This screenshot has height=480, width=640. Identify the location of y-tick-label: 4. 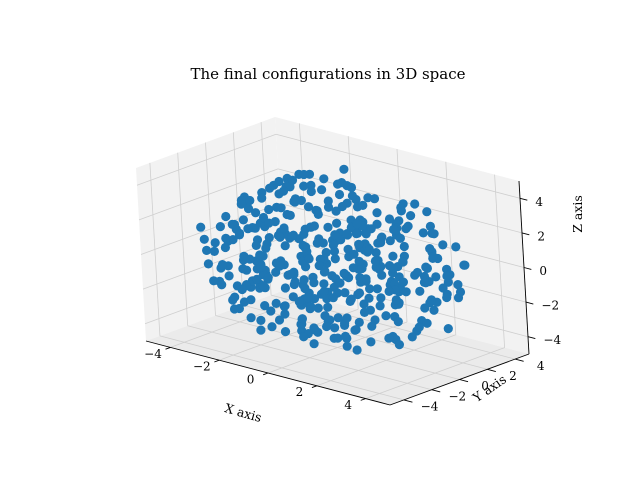
(541, 366).